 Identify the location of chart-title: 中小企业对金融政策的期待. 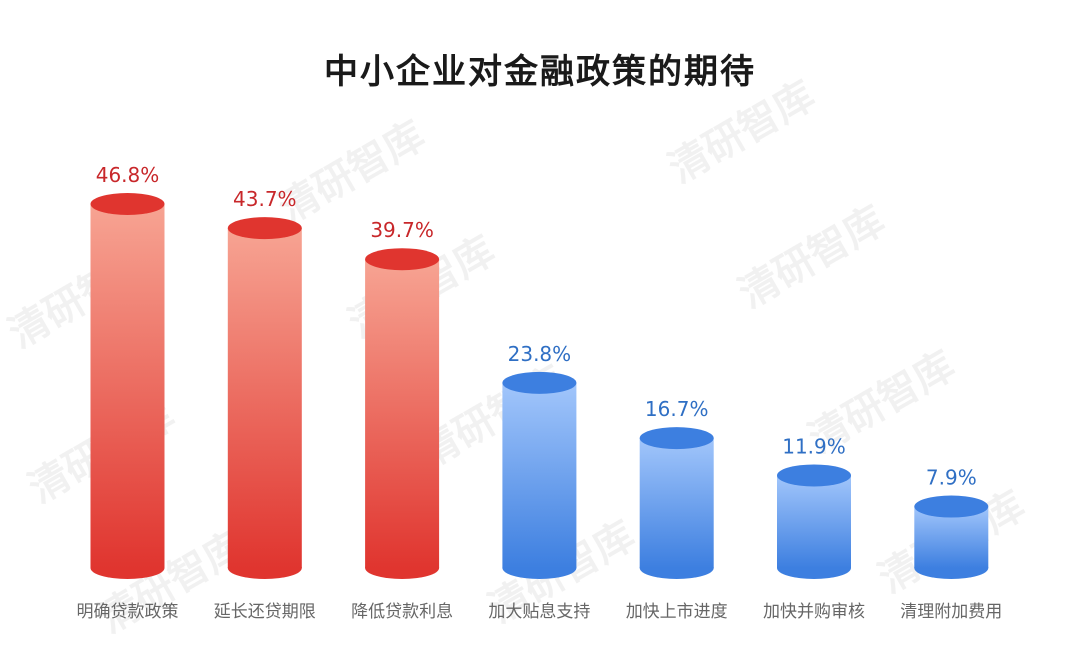
(540, 72).